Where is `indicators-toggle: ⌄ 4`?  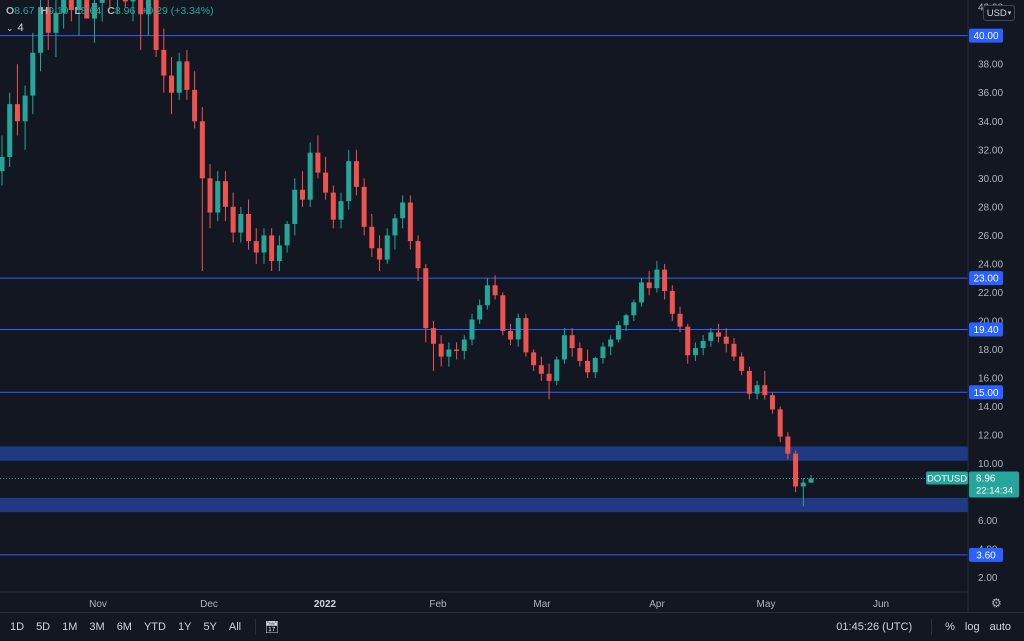 indicators-toggle: ⌄ 4 is located at coordinates (15, 28).